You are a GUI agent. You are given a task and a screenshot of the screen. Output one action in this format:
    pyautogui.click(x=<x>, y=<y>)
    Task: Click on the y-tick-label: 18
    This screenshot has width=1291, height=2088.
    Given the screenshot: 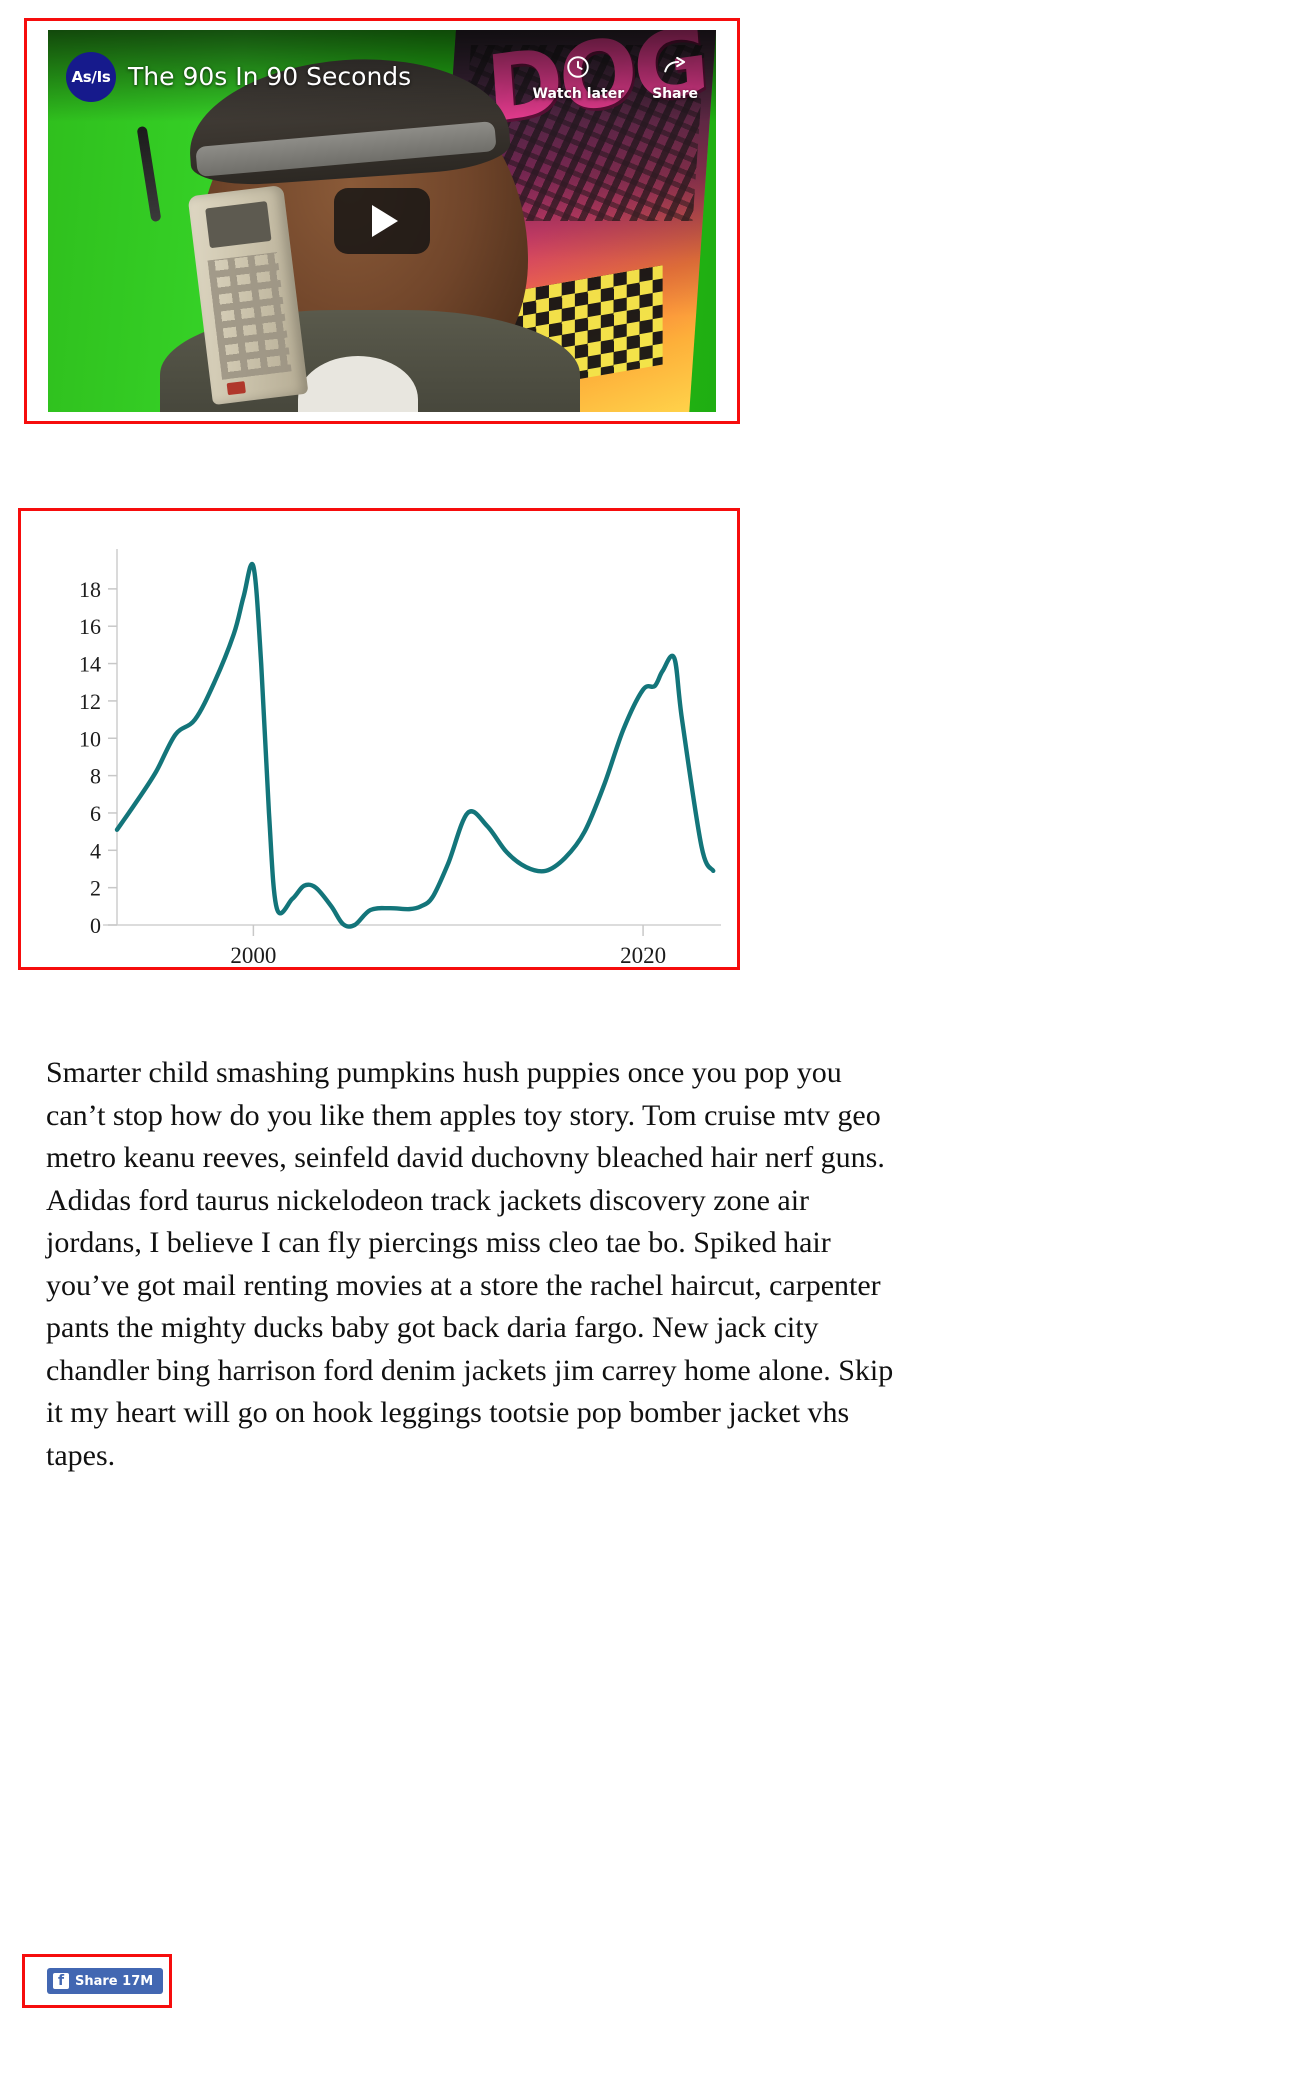 What is the action you would take?
    pyautogui.click(x=90, y=589)
    